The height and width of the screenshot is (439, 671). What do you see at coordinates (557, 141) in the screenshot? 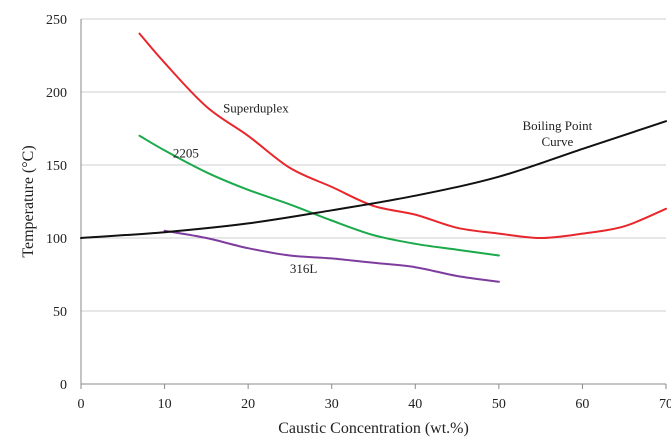
I see `series-annotation: Curve` at bounding box center [557, 141].